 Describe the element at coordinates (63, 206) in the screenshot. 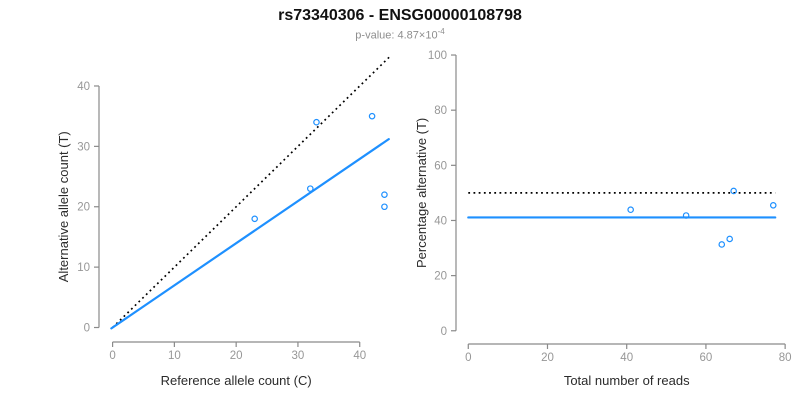

I see `y-axis-title: Alternative allele count (T)` at that location.